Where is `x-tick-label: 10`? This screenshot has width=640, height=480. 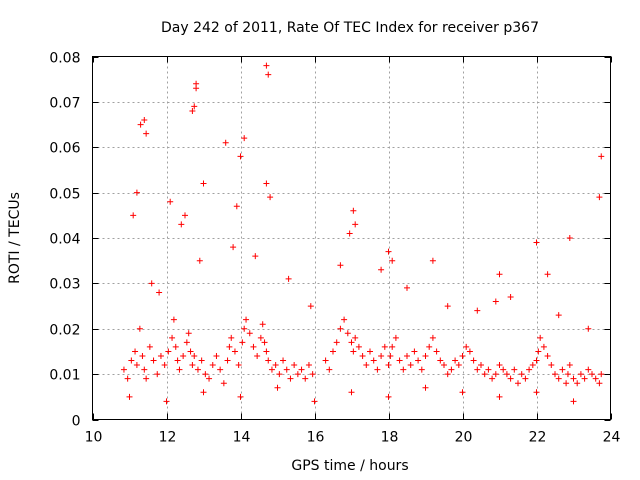
x-tick-label: 10 is located at coordinates (94, 438).